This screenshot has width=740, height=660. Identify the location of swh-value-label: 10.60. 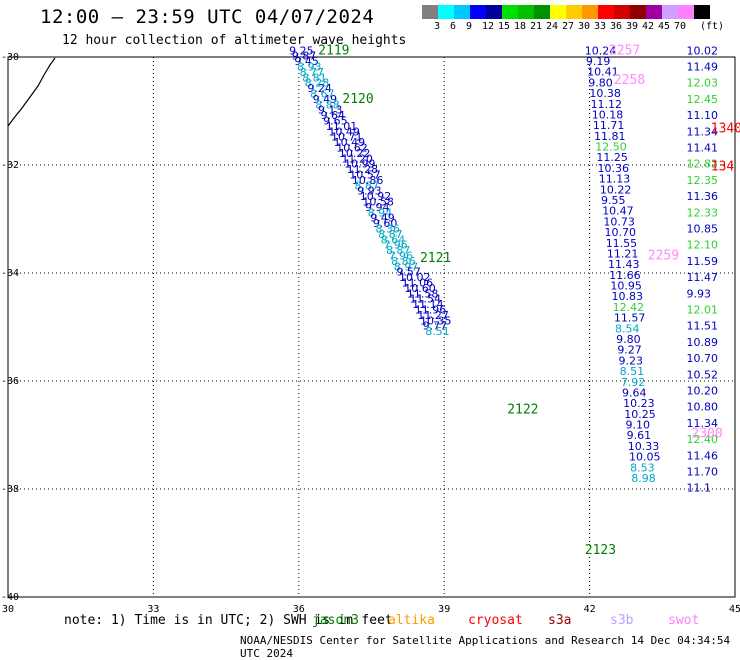
(420, 288).